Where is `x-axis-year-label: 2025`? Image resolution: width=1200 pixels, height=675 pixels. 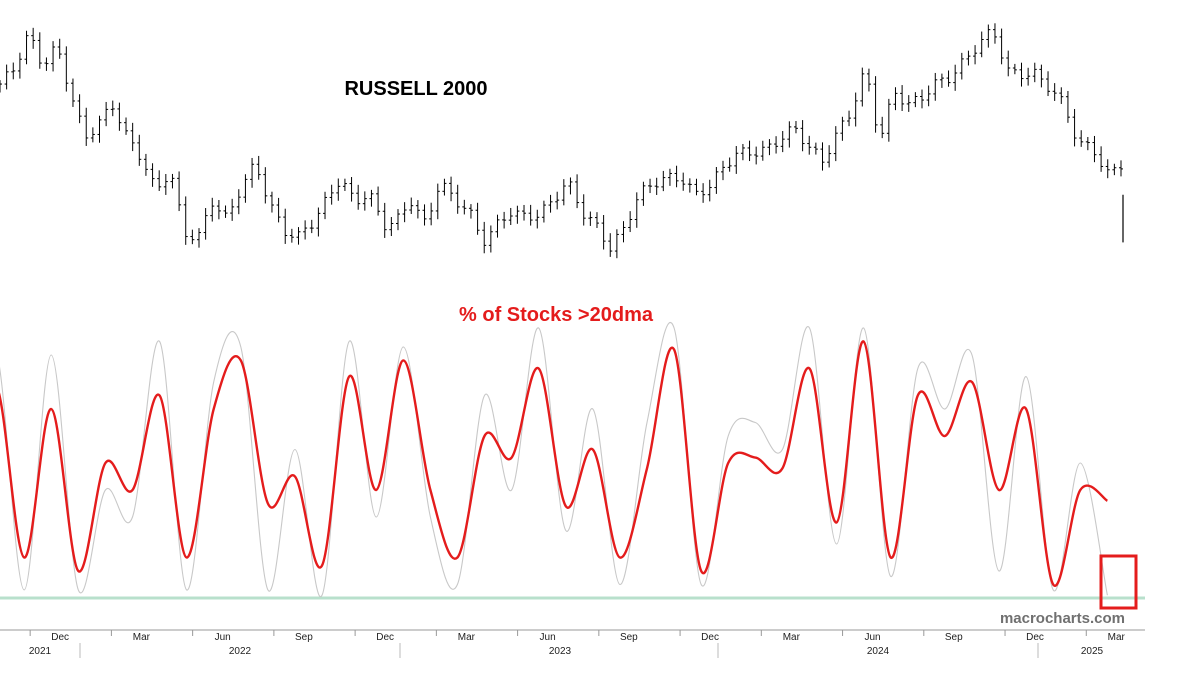
x-axis-year-label: 2025 is located at coordinates (1092, 651).